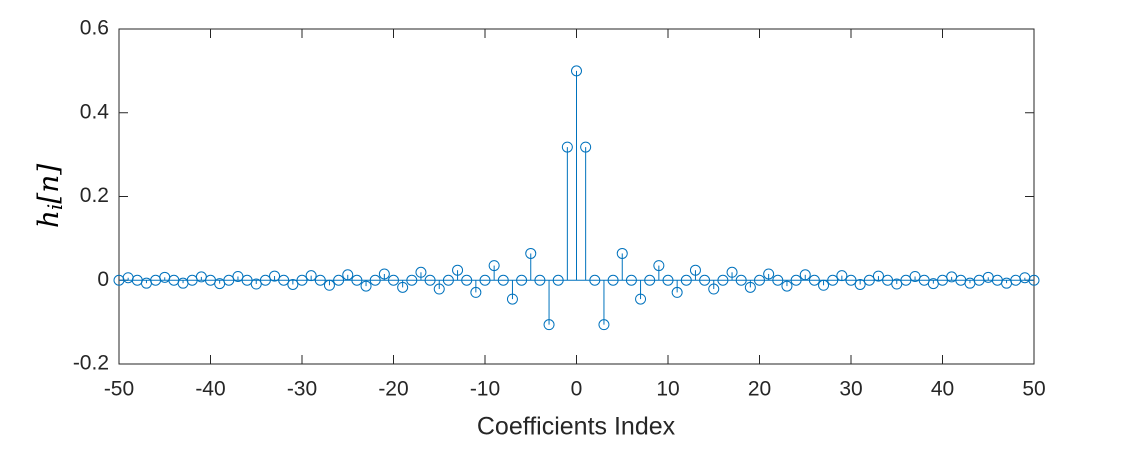 This screenshot has height=452, width=1132. Describe the element at coordinates (103, 279) in the screenshot. I see `y-tick-label: 0` at that location.